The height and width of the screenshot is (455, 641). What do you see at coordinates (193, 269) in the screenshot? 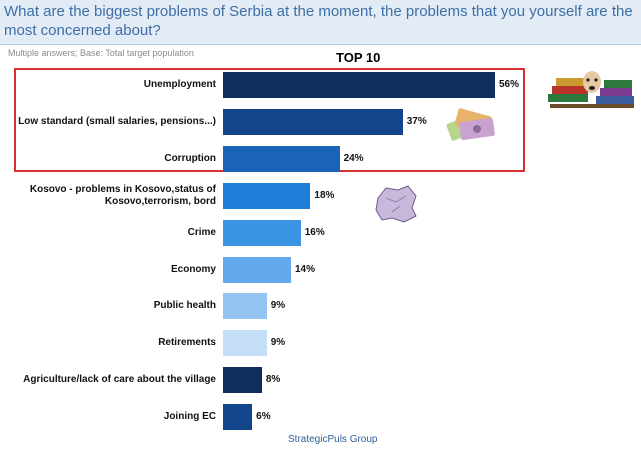
I see `category-label: Economy` at bounding box center [193, 269].